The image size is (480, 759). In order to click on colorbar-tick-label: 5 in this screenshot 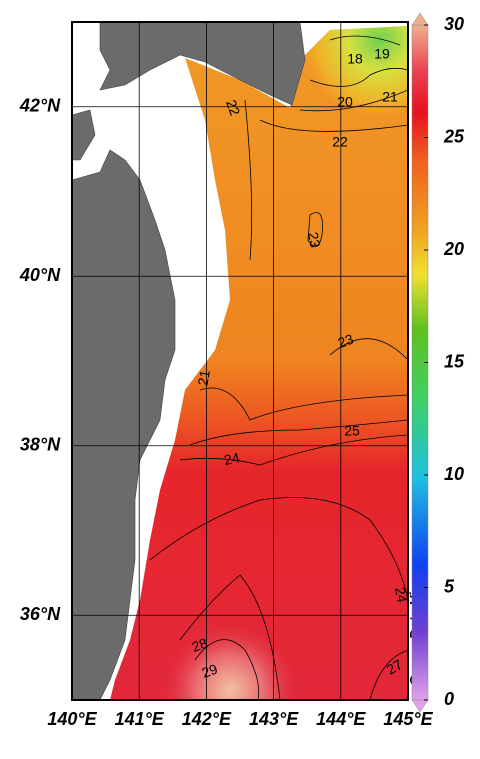, I will do `click(449, 586)`.